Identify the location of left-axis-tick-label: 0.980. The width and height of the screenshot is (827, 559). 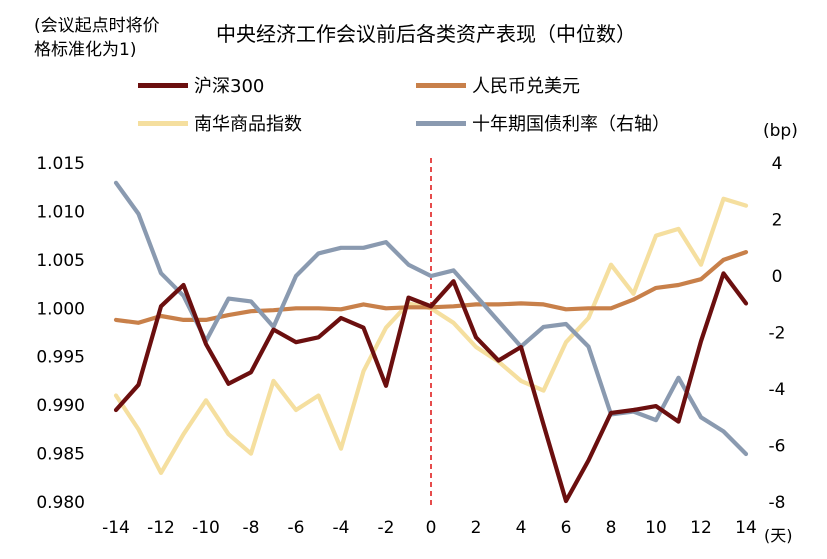
(60, 503).